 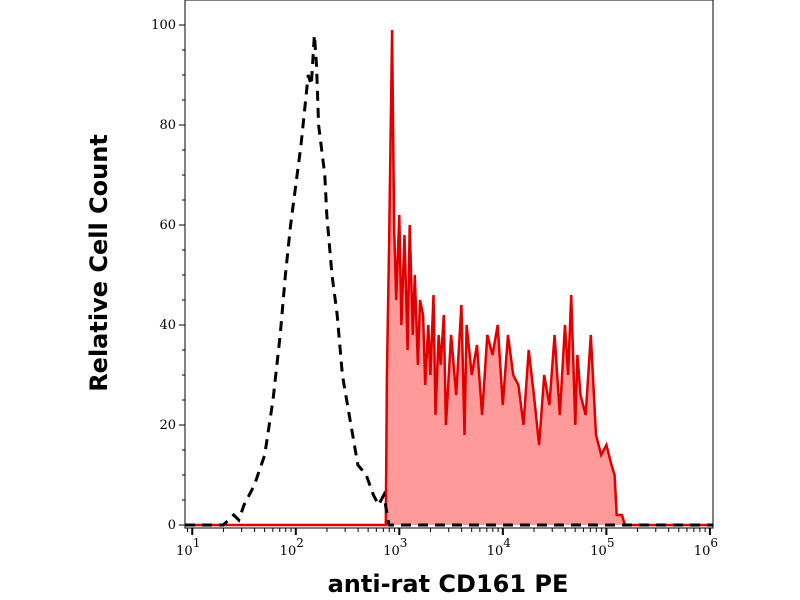 I want to click on y-tick-label: 100, so click(x=163, y=25).